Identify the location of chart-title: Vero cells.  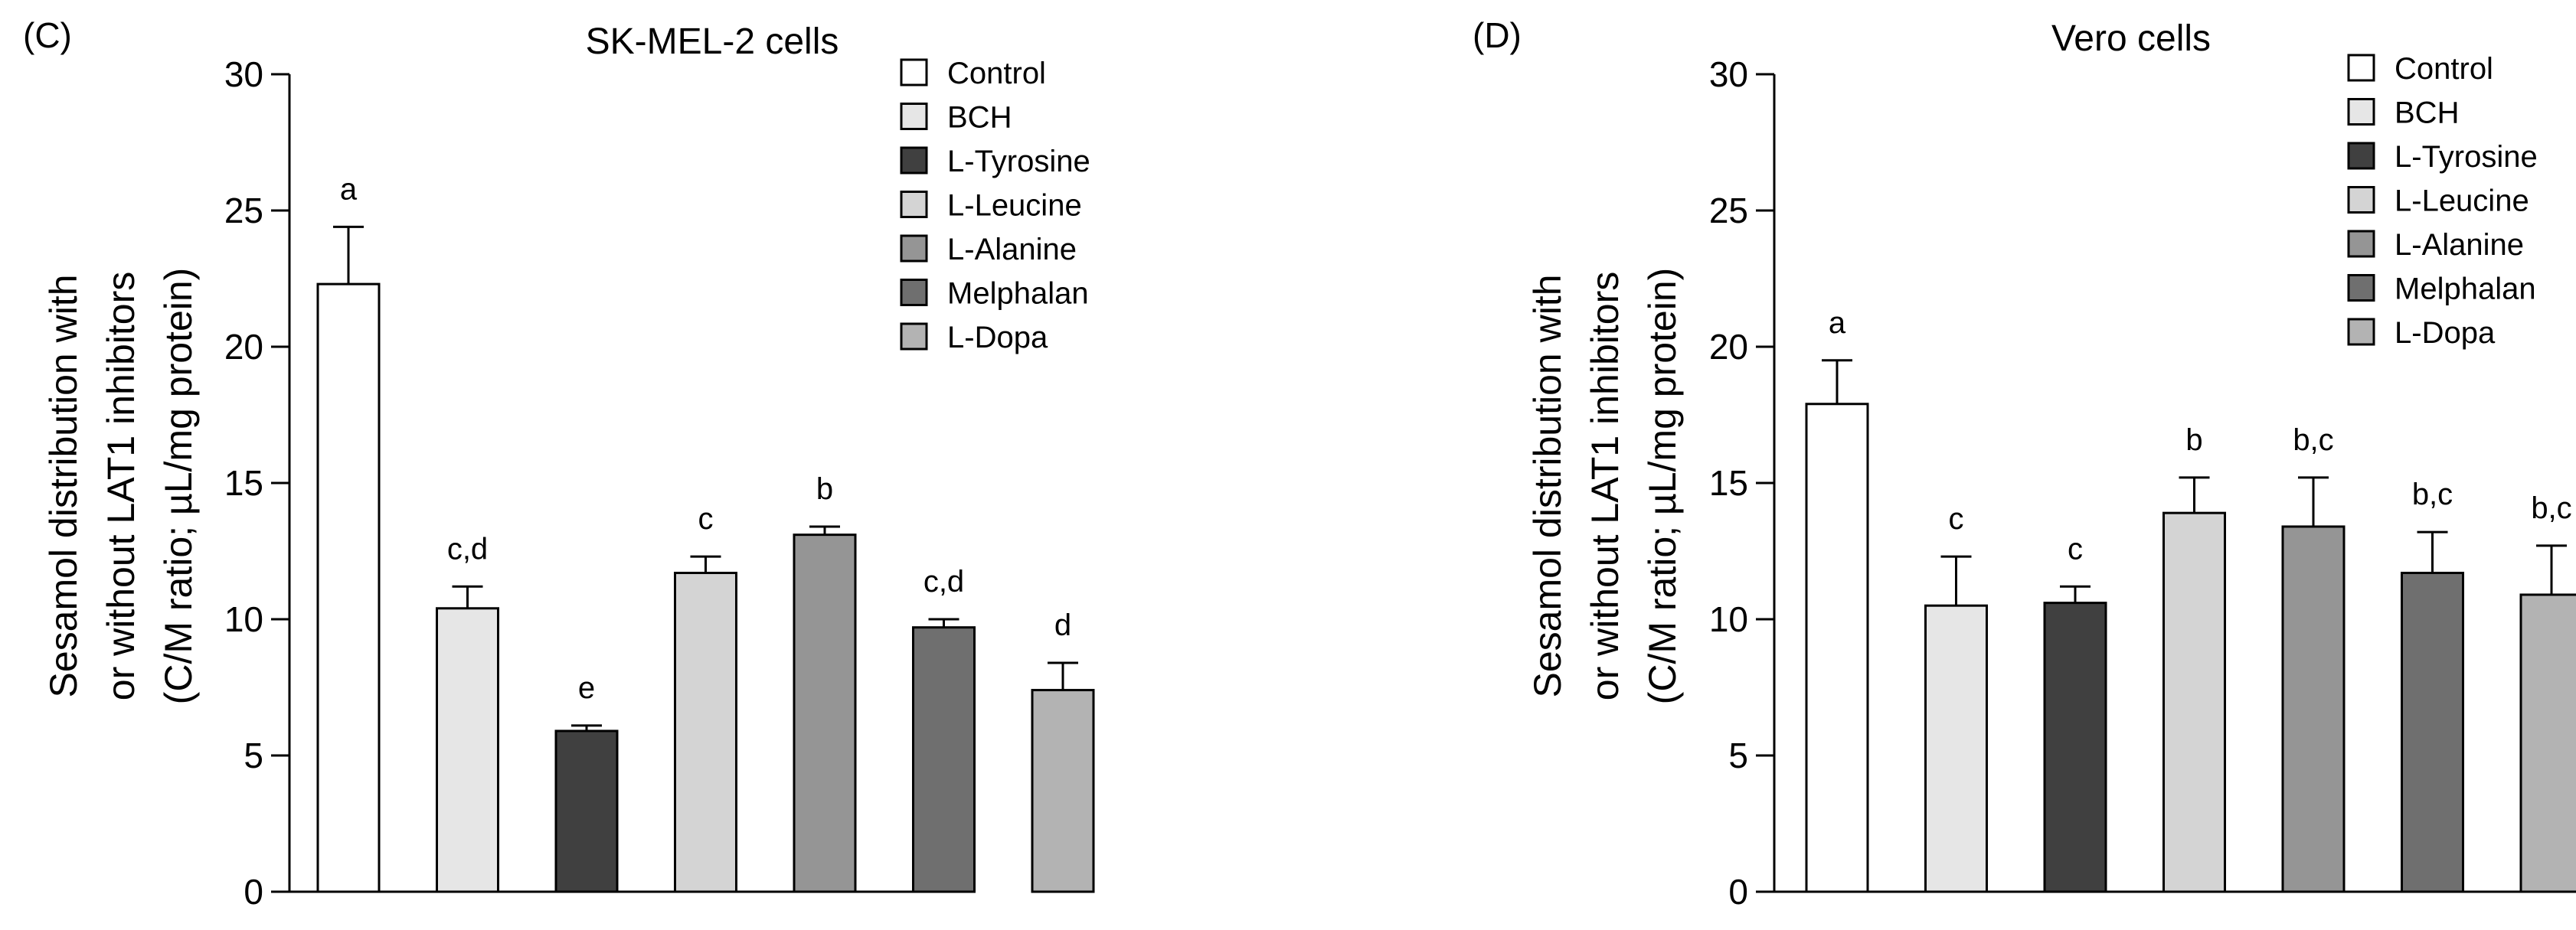
(2131, 38).